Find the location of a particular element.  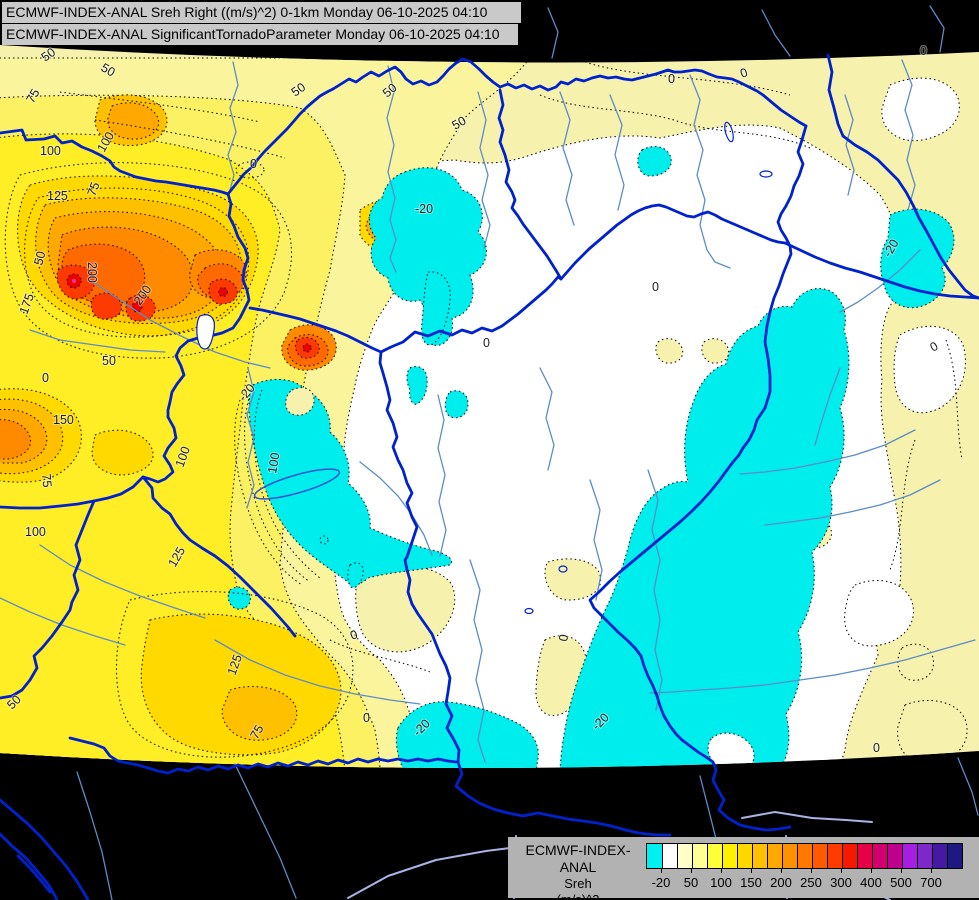

legend-tick-label: 200 is located at coordinates (781, 882).